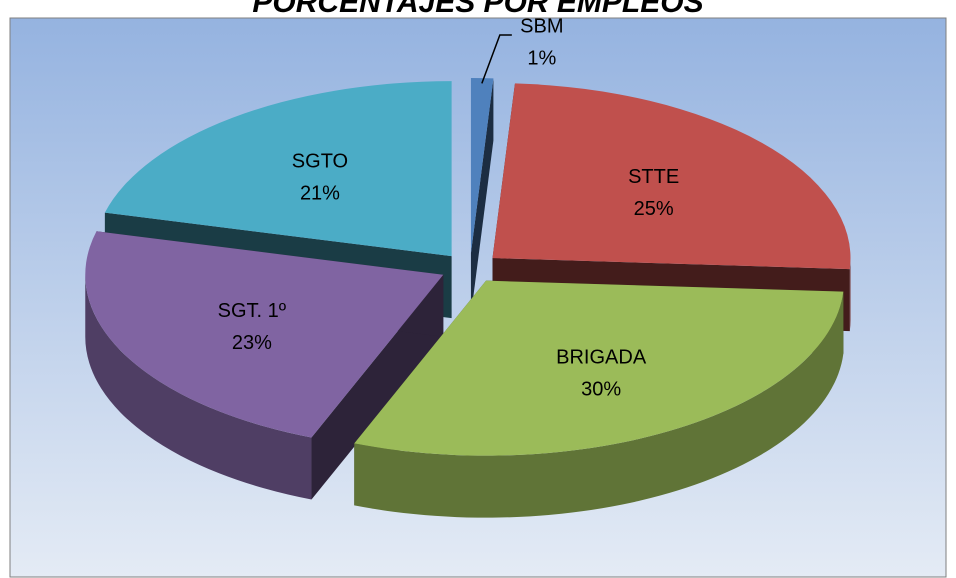 The height and width of the screenshot is (578, 956). I want to click on slice-side, so click(482, 197).